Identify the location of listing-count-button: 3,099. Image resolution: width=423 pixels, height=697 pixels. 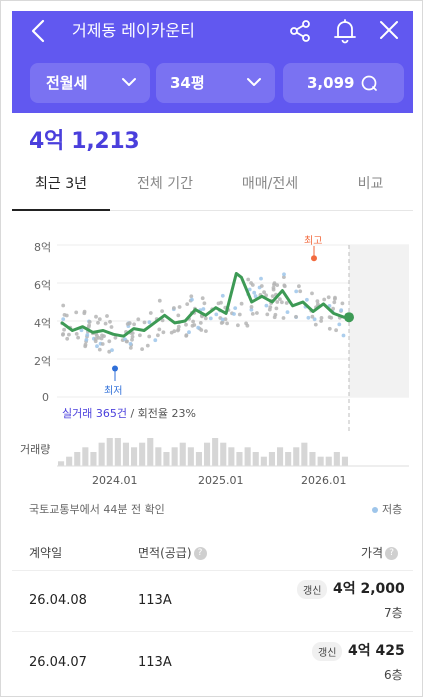
(343, 83).